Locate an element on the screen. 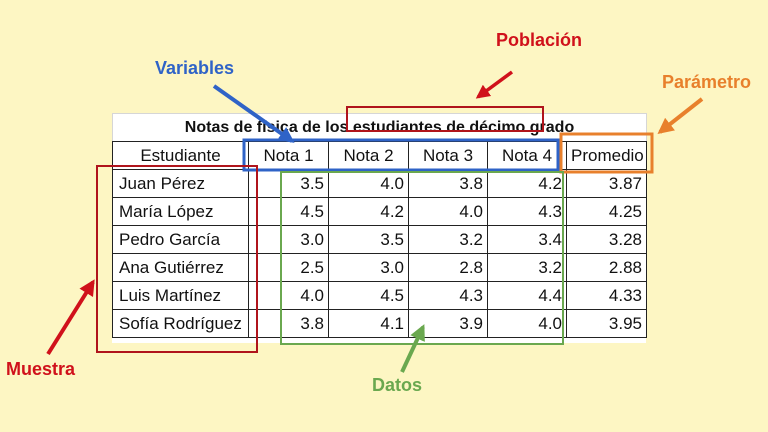 The width and height of the screenshot is (768, 432). muestra-label: Muestra is located at coordinates (41, 369).